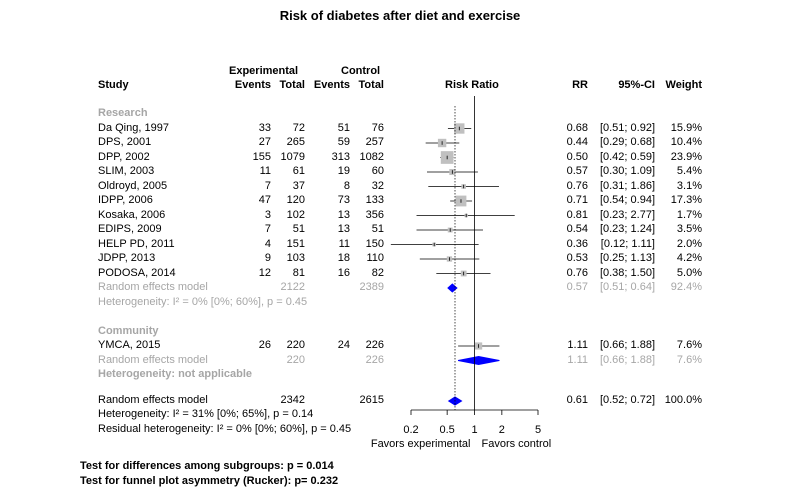 This screenshot has height=500, width=800. I want to click on ci-cell: [0.23; 2.77], so click(627, 214).